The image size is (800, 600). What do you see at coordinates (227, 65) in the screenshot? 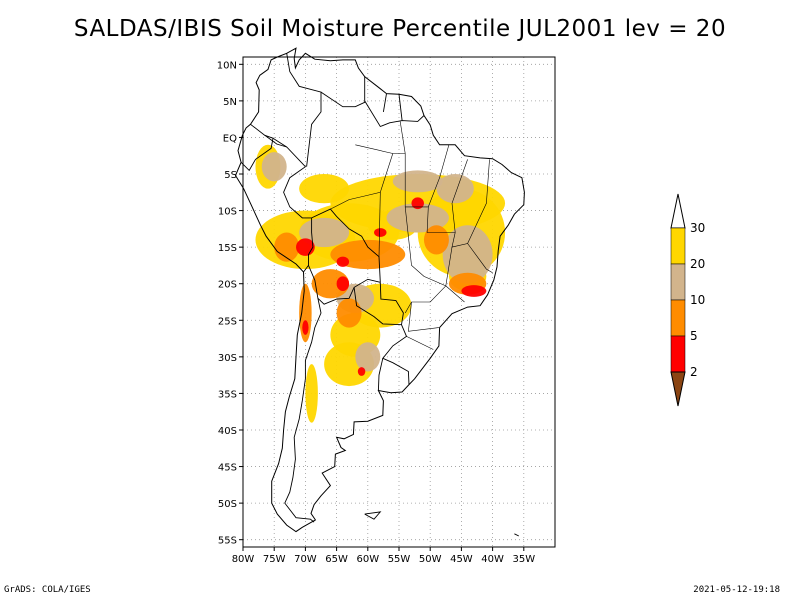
I see `tick-label-lat: 10N` at bounding box center [227, 65].